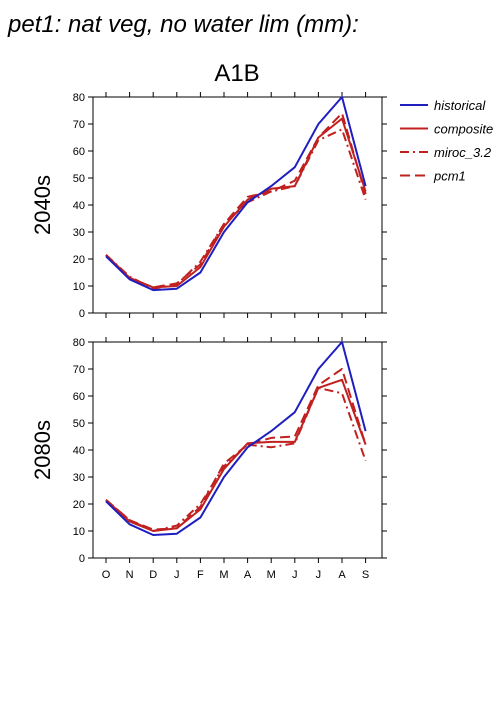  Describe the element at coordinates (365, 575) in the screenshot. I see `x-tick-label: S` at that location.